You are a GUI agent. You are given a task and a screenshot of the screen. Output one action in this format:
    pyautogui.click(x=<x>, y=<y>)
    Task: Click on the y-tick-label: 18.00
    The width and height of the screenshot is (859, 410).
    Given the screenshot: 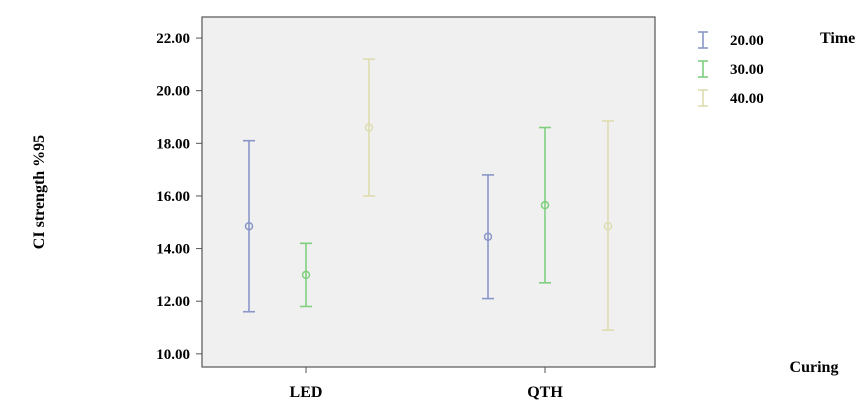 What is the action you would take?
    pyautogui.click(x=173, y=144)
    